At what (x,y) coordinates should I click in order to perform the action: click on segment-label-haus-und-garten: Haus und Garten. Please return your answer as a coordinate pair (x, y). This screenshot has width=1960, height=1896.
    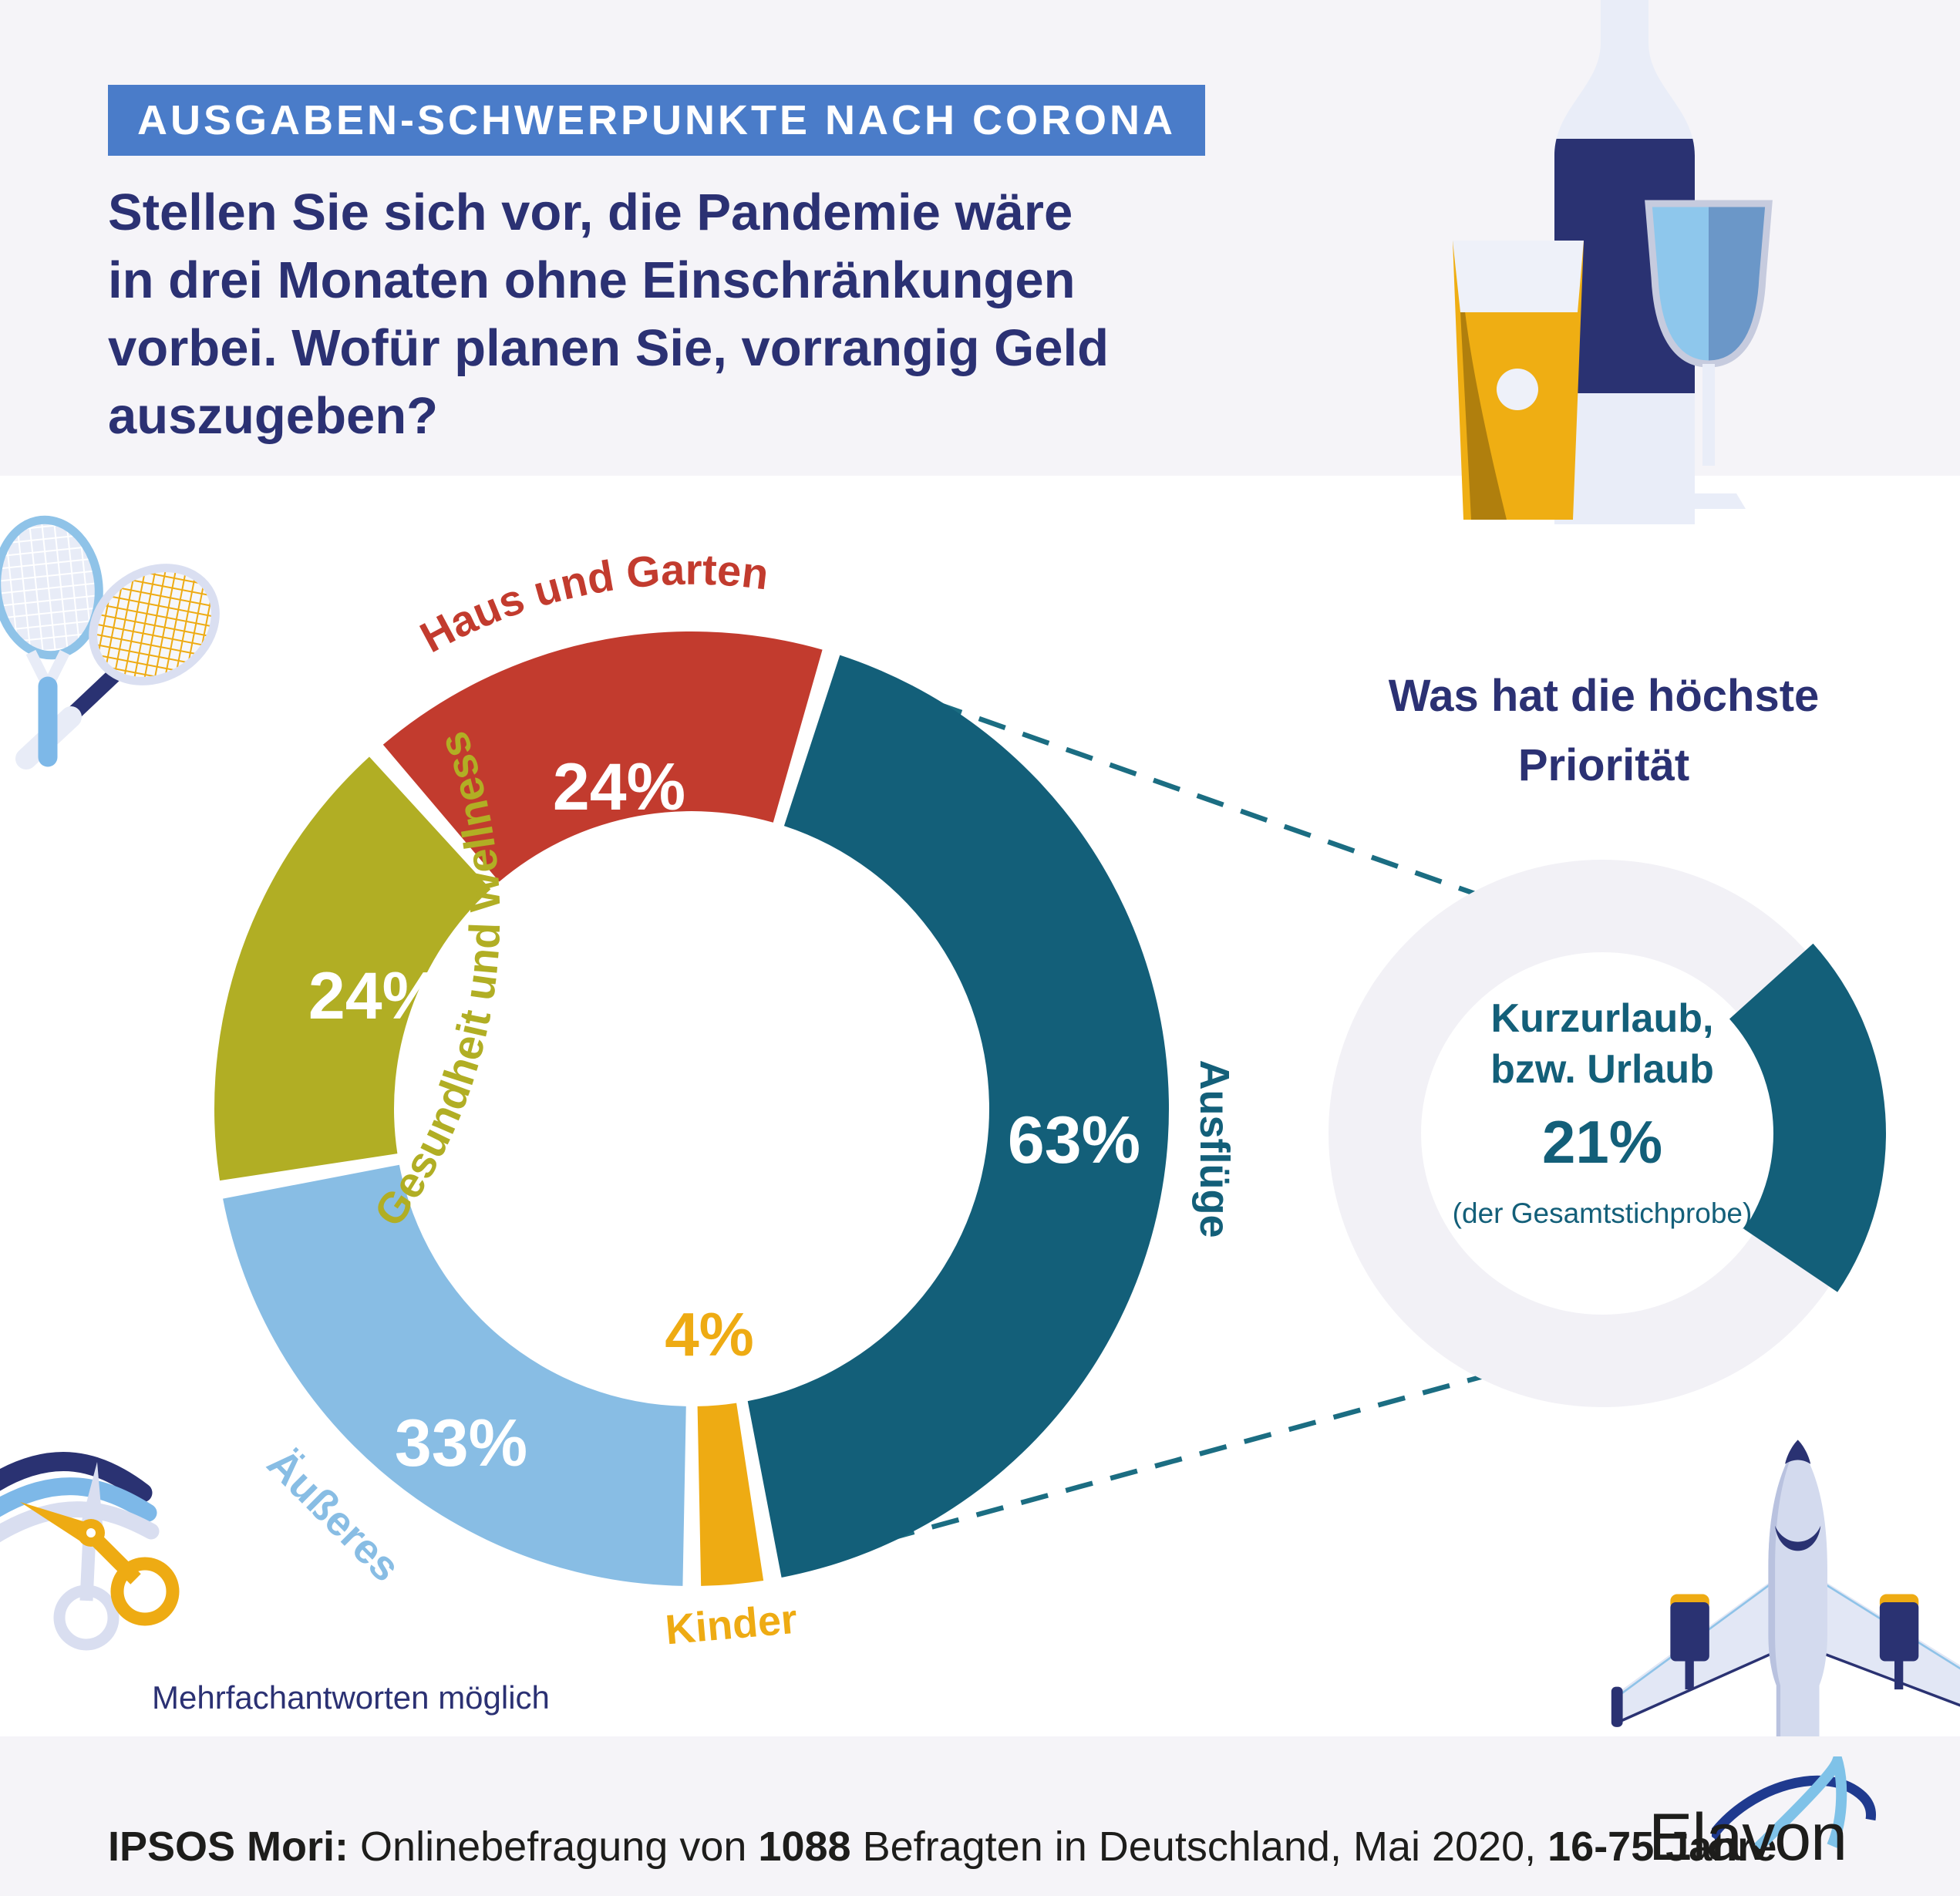
    Looking at the image, I should click on (592, 603).